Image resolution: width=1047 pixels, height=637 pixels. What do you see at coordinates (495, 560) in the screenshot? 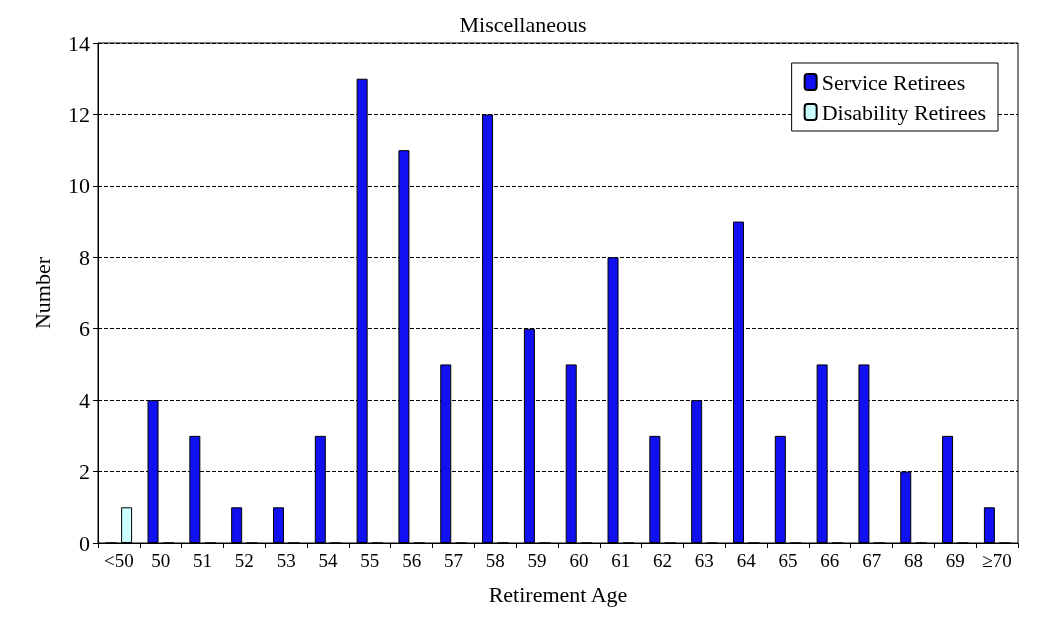
I see `x-tick-label: 58` at bounding box center [495, 560].